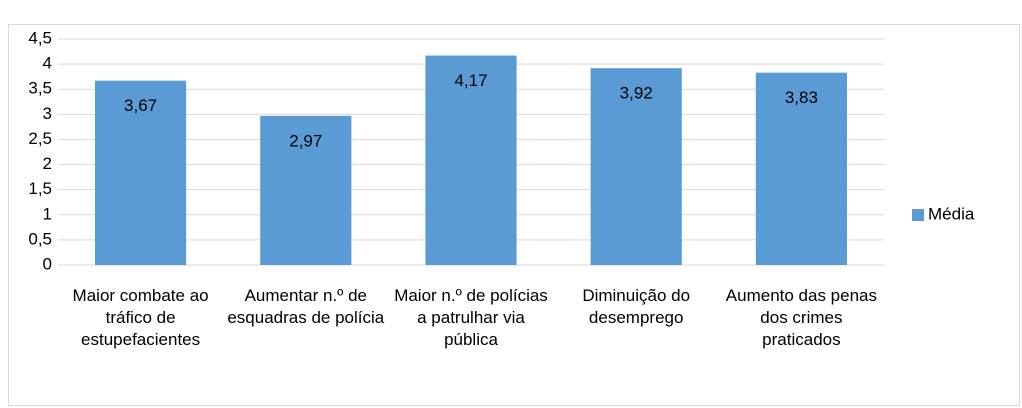  Describe the element at coordinates (47, 163) in the screenshot. I see `y-tick-label: 2` at that location.